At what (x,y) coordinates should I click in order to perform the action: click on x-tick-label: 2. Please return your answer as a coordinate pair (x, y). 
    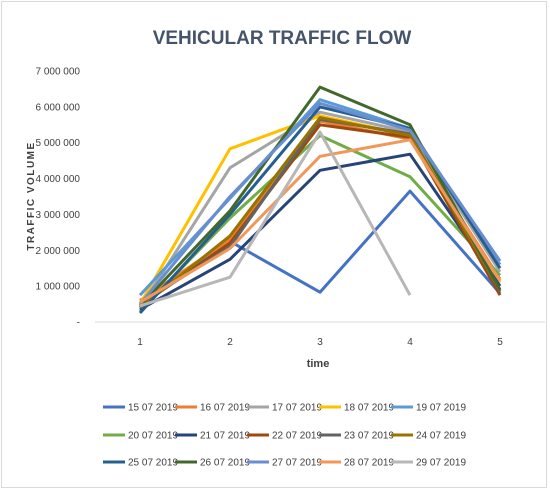
    Looking at the image, I should click on (230, 342).